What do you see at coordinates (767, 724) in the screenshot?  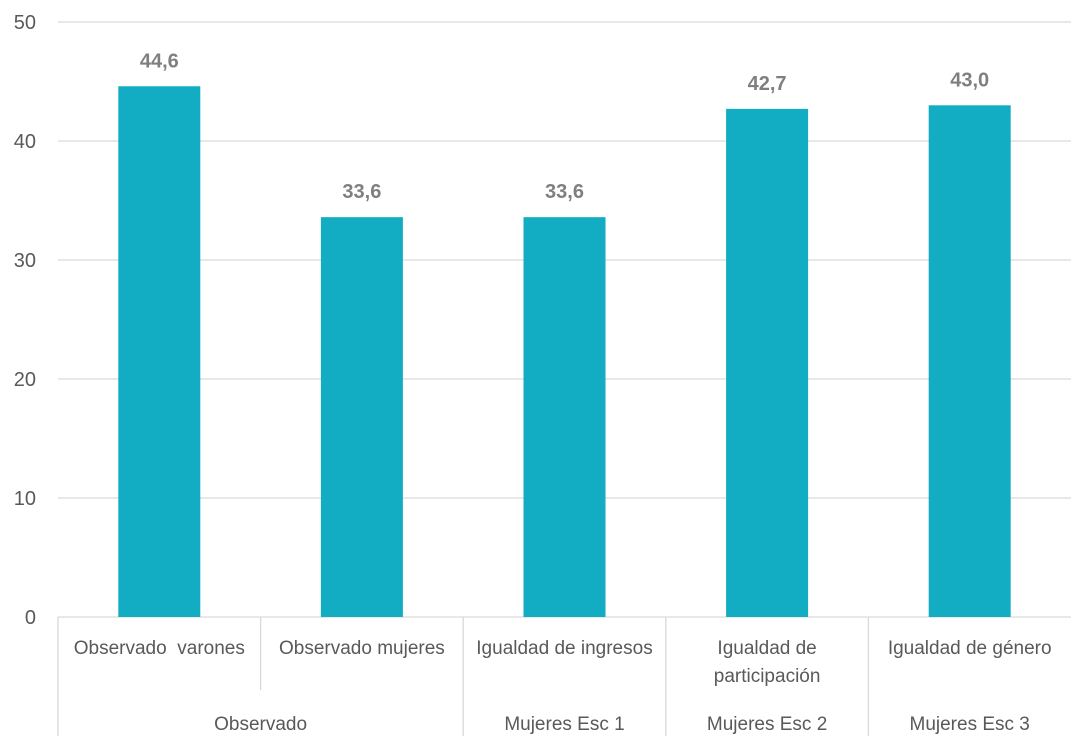 I see `group-label: Mujeres Esc 2` at bounding box center [767, 724].